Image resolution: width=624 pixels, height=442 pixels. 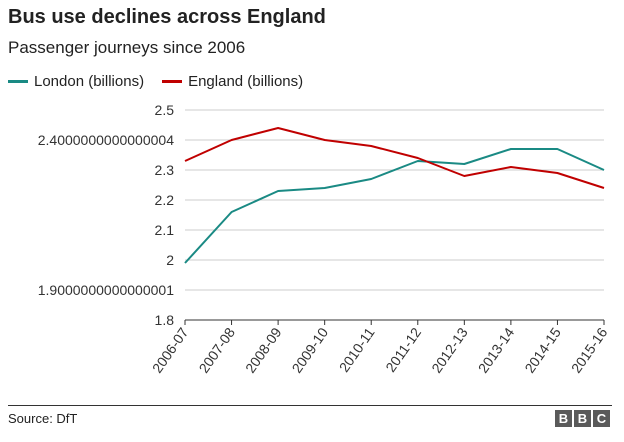 I want to click on bbc-logo-letter-1: B, so click(x=563, y=418).